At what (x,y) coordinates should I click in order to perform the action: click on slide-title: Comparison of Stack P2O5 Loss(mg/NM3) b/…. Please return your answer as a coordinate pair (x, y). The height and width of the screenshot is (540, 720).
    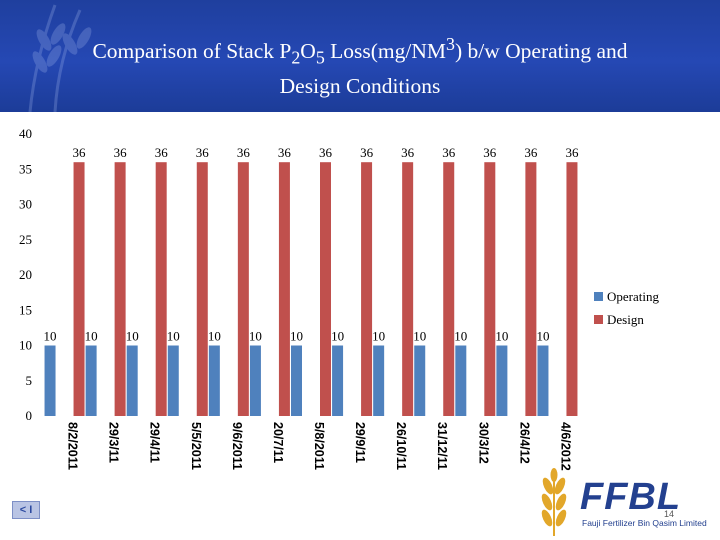
    Looking at the image, I should click on (360, 65).